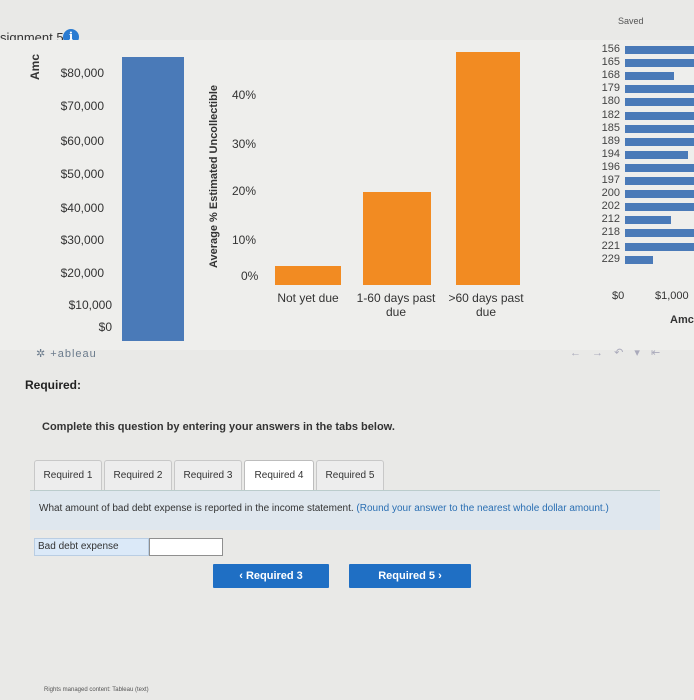 This screenshot has height=700, width=694. What do you see at coordinates (82, 106) in the screenshot?
I see `amount-tick: $70,000` at bounding box center [82, 106].